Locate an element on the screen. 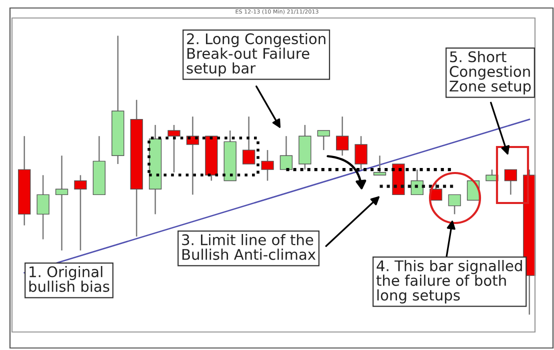 Image resolution: width=554 pixels, height=350 pixels. annotation: 4. This bar signalled the failure of both long setups is located at coordinates (449, 282).